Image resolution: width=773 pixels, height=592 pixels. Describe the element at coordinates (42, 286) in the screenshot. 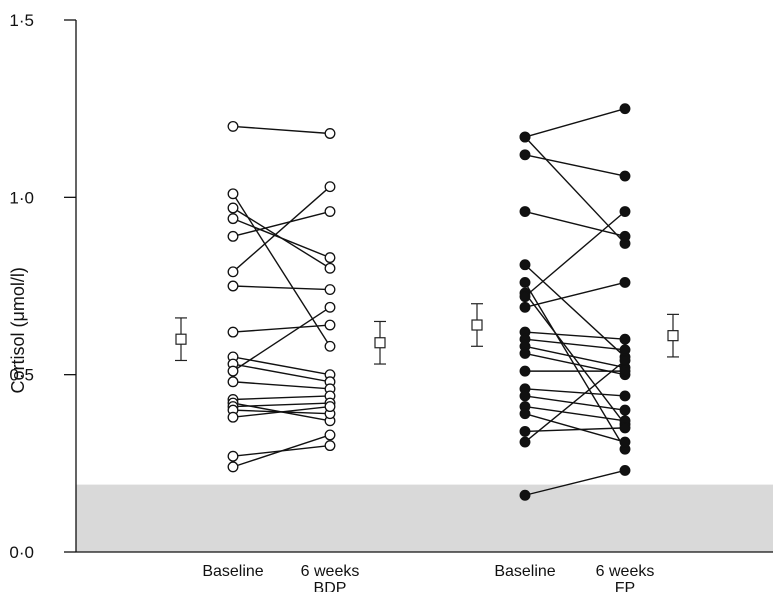

I see `y-ticks: 0·0 0·5 1·0 1·5` at that location.